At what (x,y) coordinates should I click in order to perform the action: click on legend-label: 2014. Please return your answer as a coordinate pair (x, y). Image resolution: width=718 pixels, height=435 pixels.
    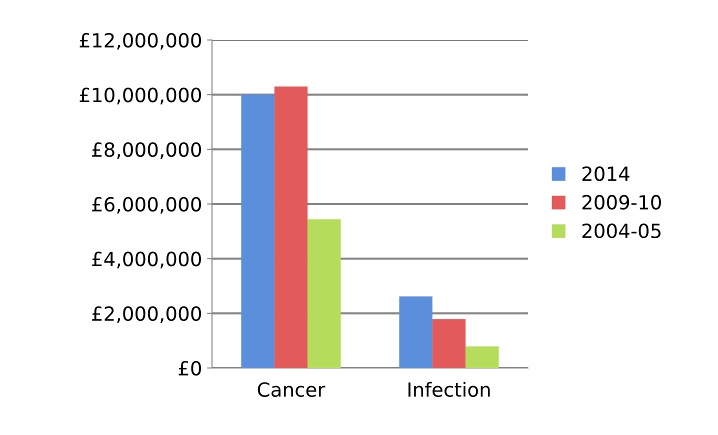
    Looking at the image, I should click on (606, 174).